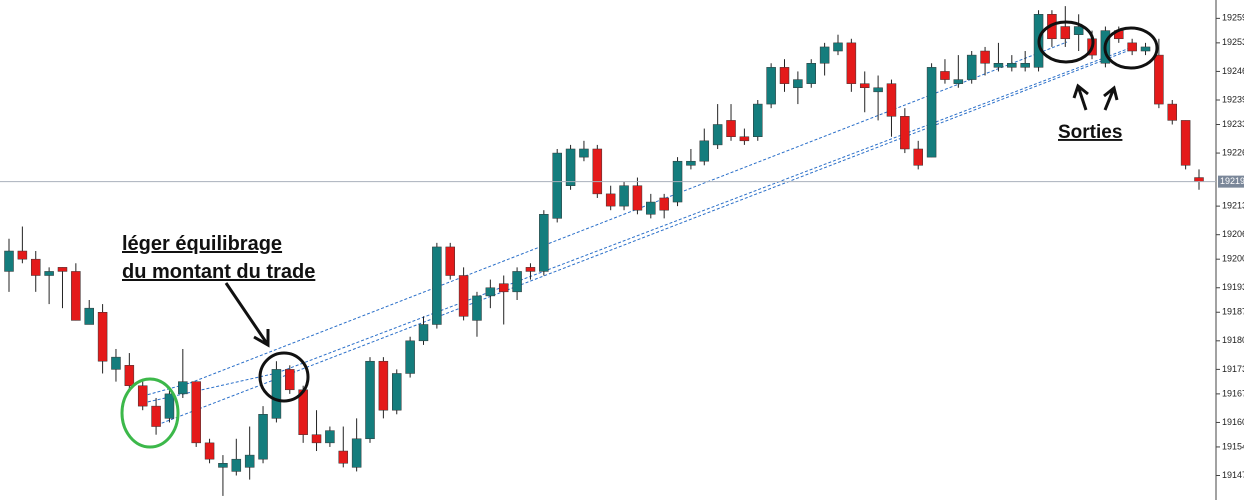  Describe the element at coordinates (1233, 475) in the screenshot. I see `y-tick-label: 19147` at that location.